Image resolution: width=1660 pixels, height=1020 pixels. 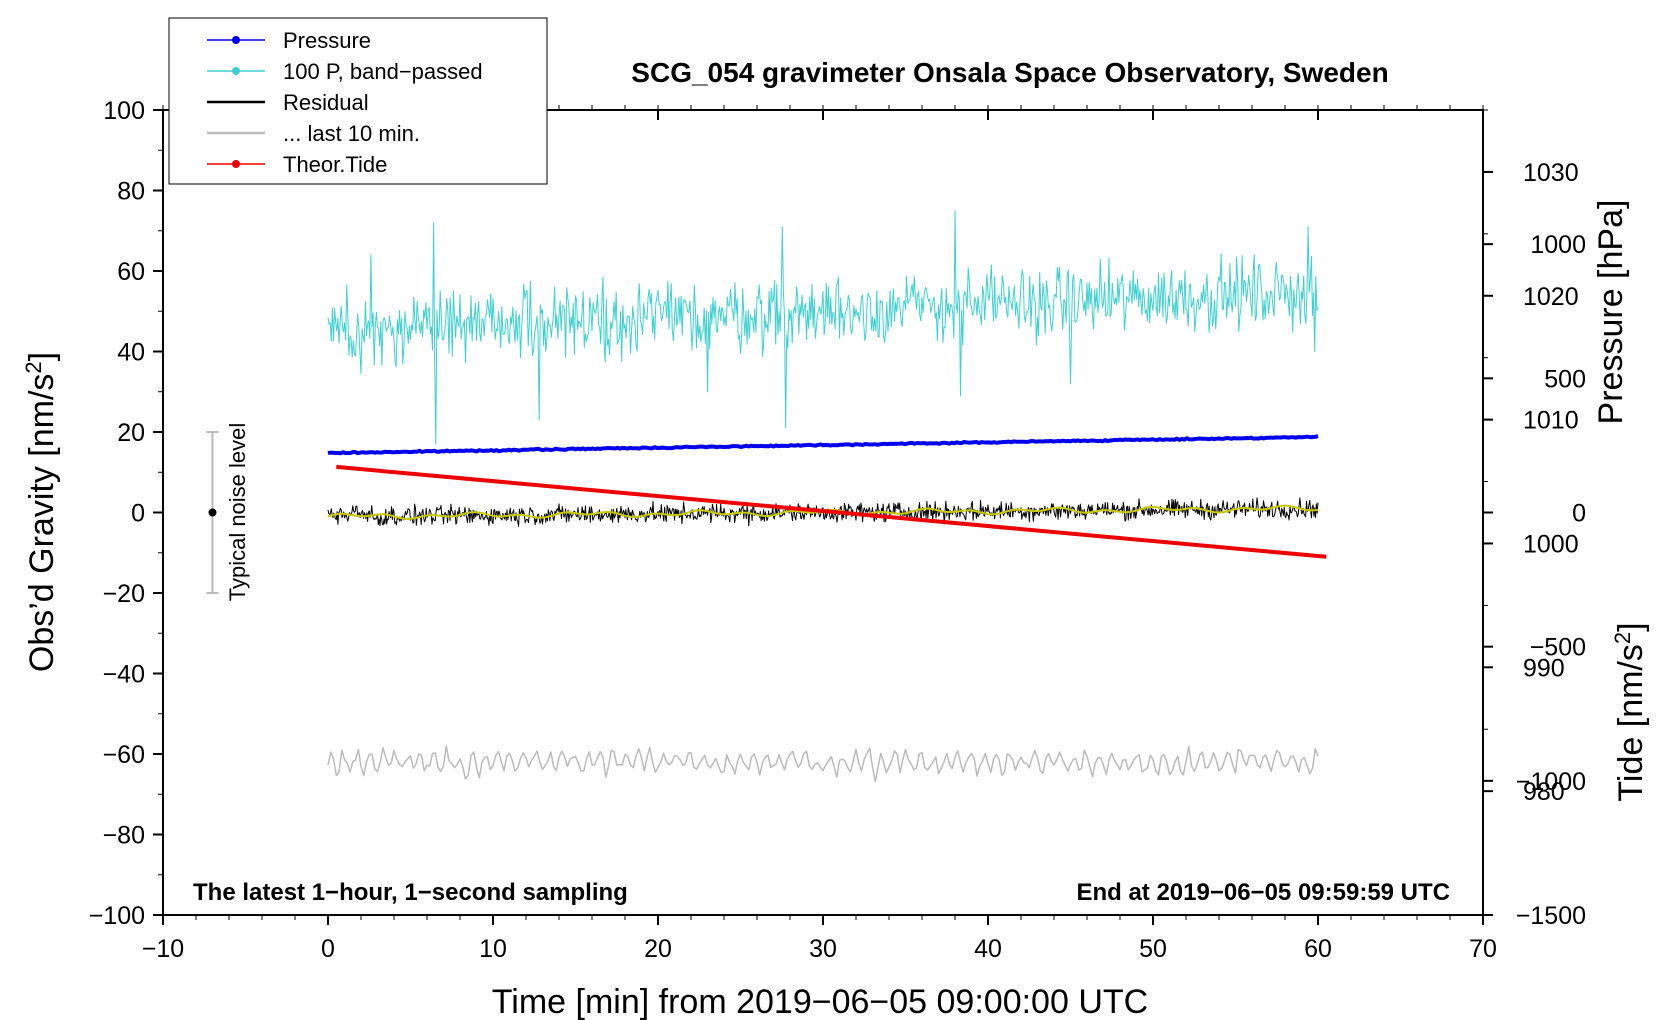 What do you see at coordinates (1551, 421) in the screenshot?
I see `y-pressure-tick-label: 1010` at bounding box center [1551, 421].